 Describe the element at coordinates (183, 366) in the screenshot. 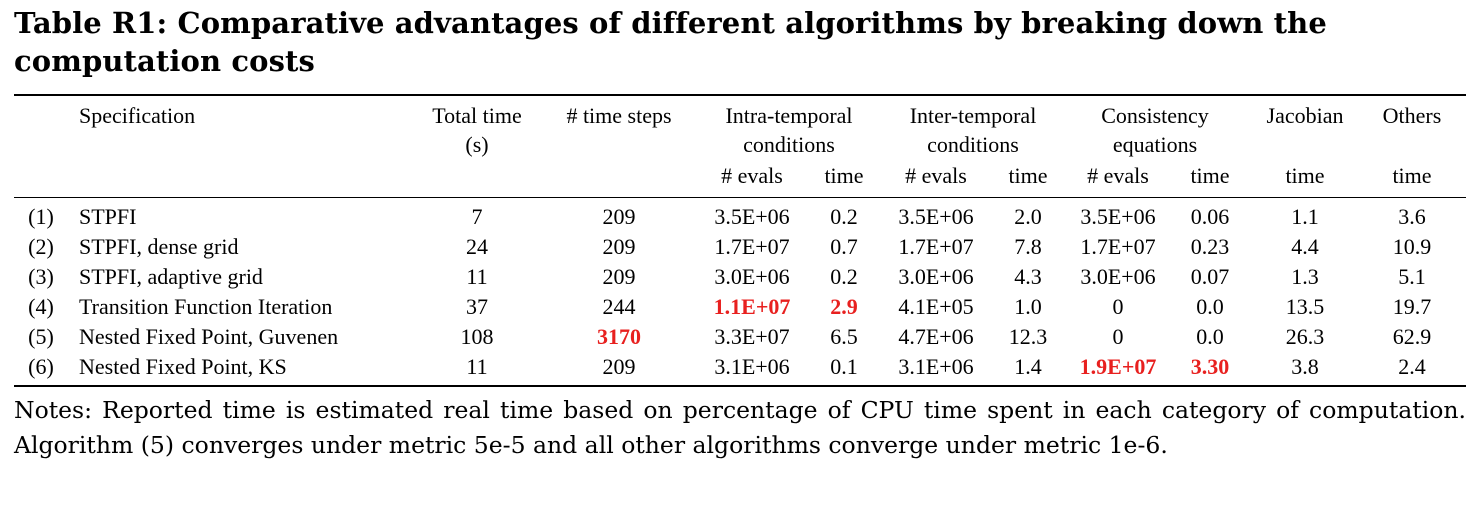

I see `cell-spec: Nested Fixed Point, KS` at that location.